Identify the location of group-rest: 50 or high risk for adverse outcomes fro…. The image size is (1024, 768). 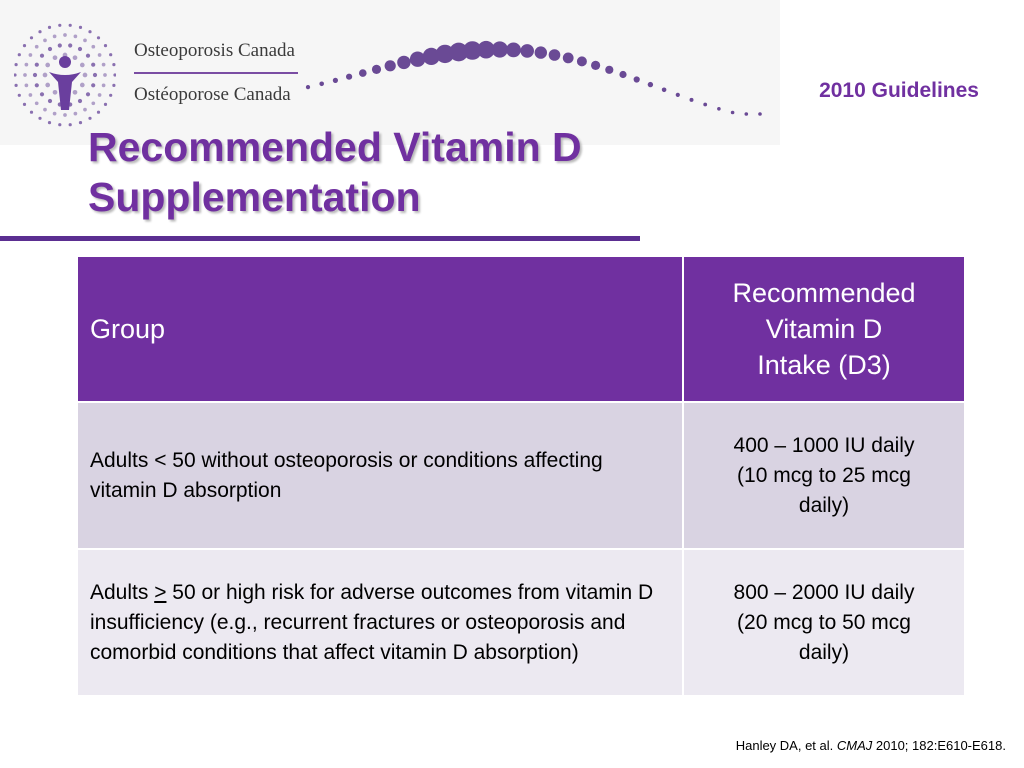
(372, 622).